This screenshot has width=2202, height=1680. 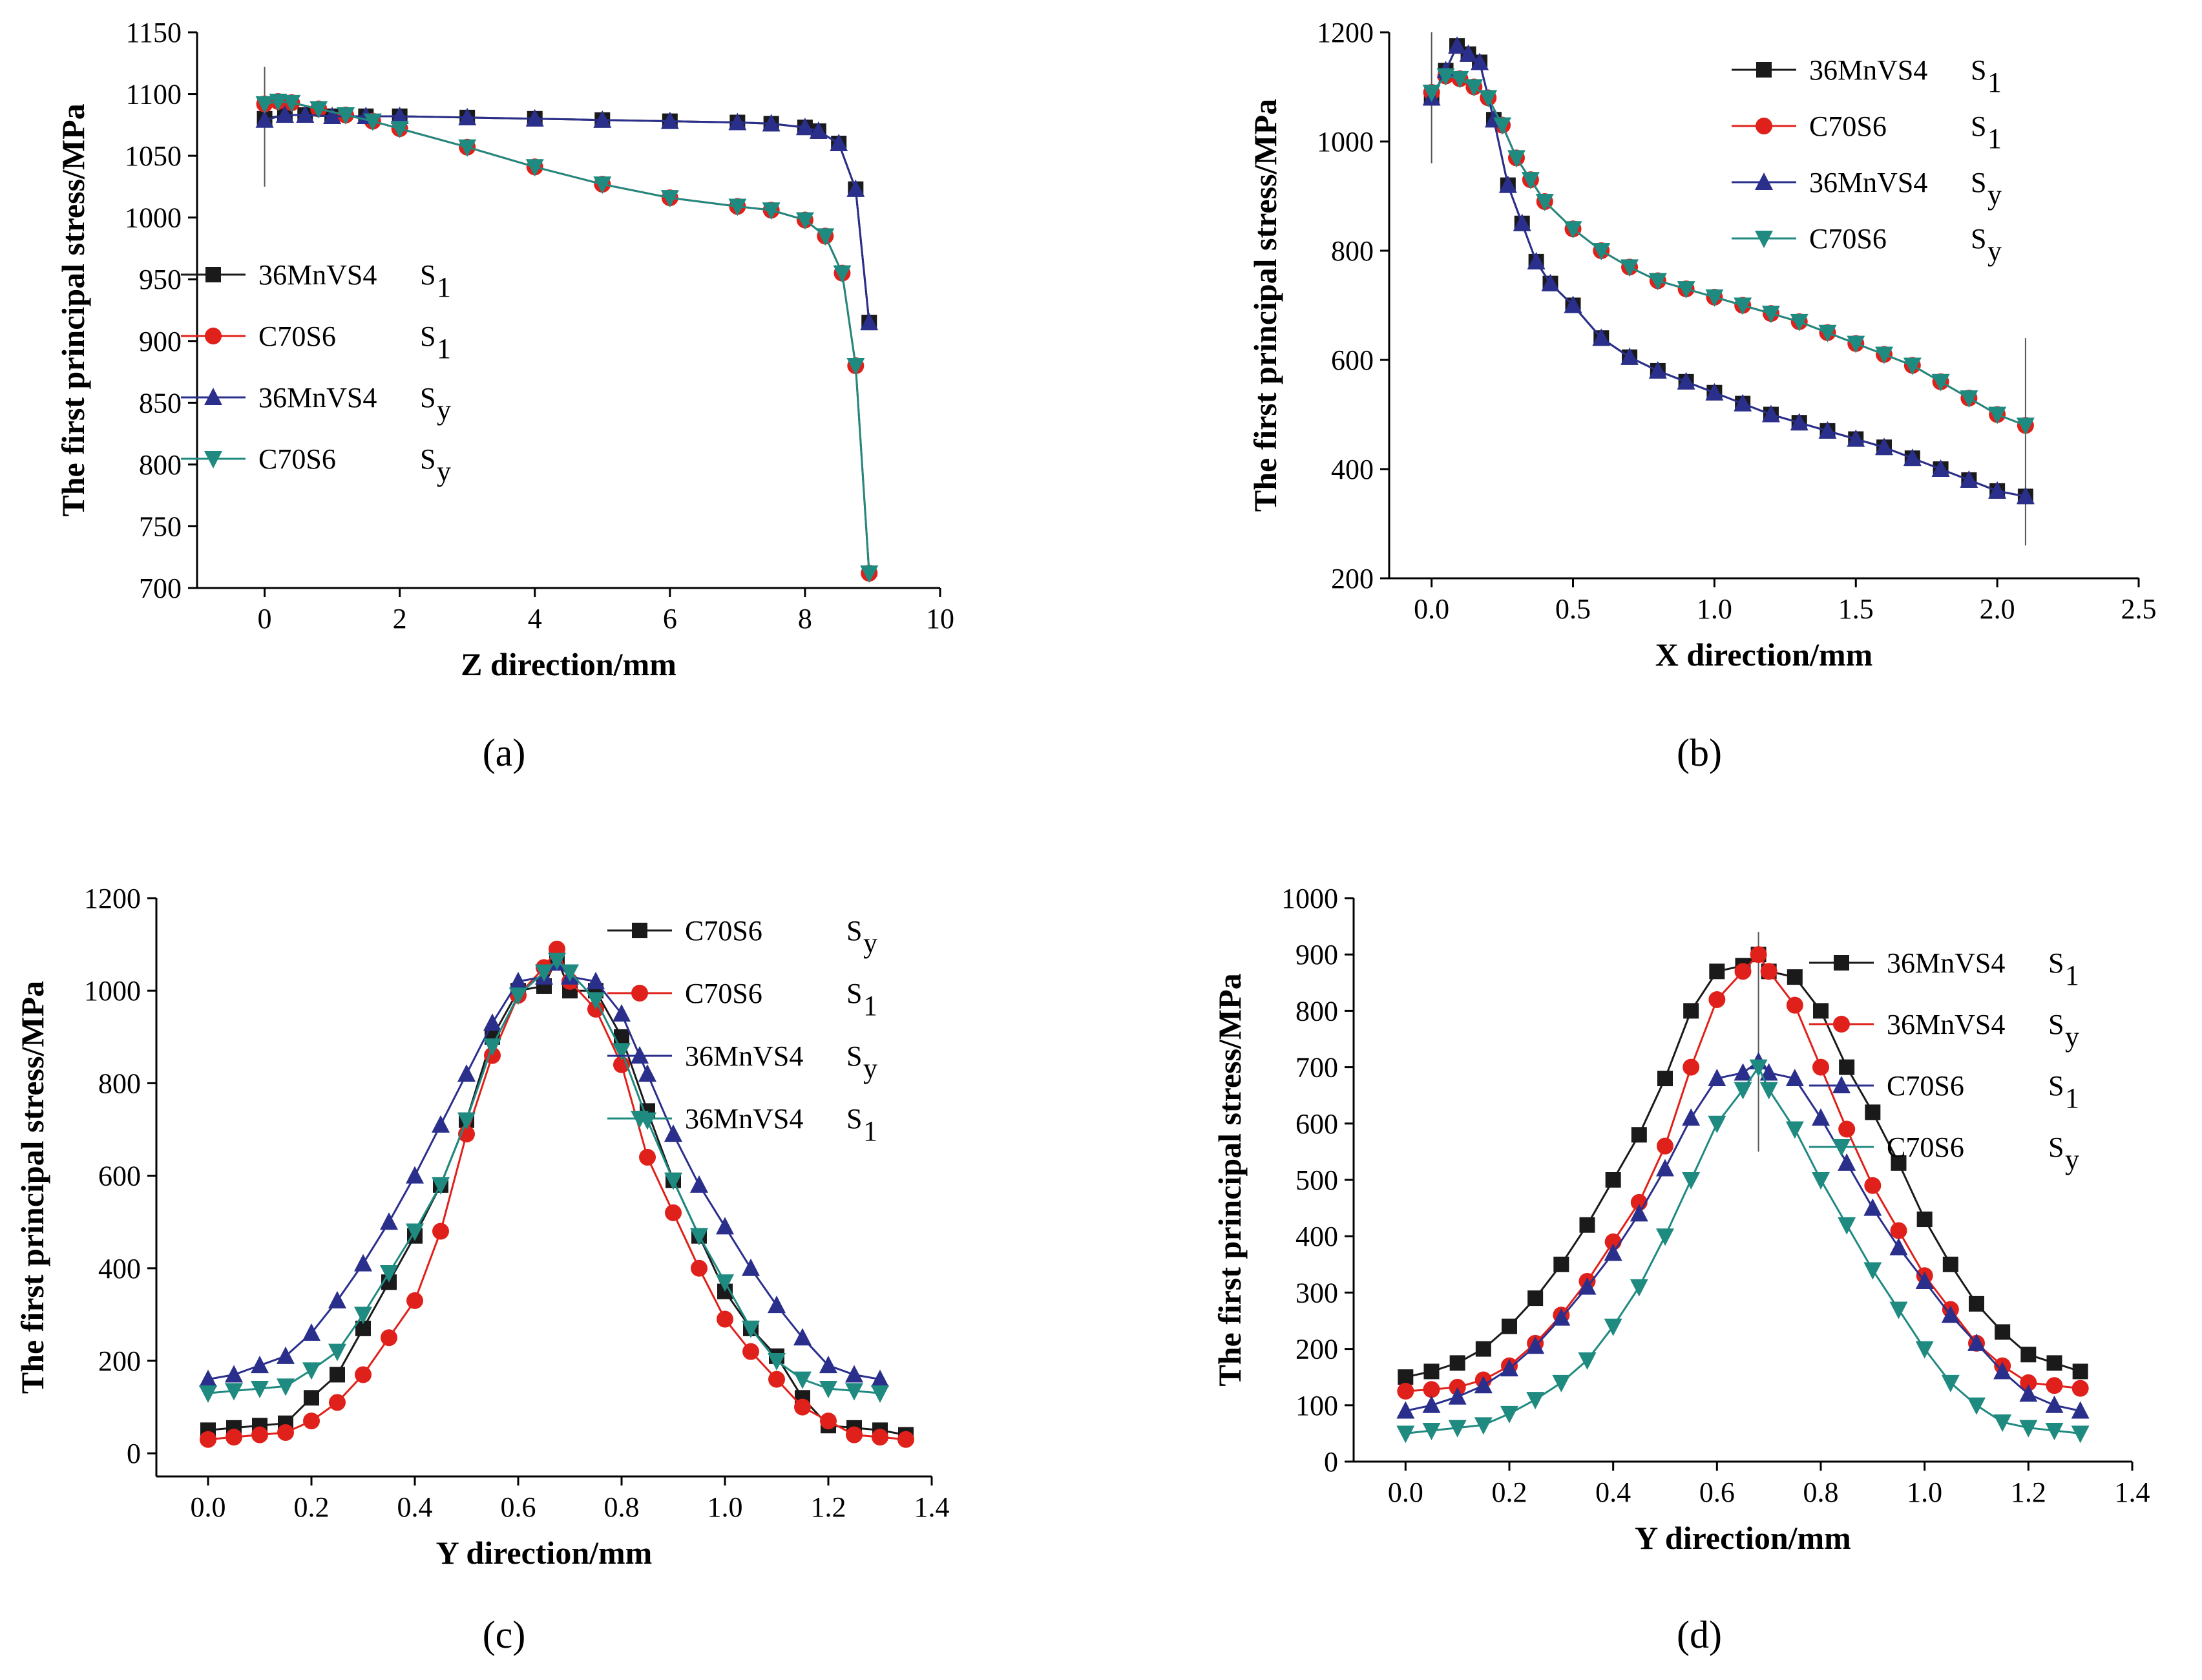 I want to click on y-tick-label: 200, so click(x=1316, y=1350).